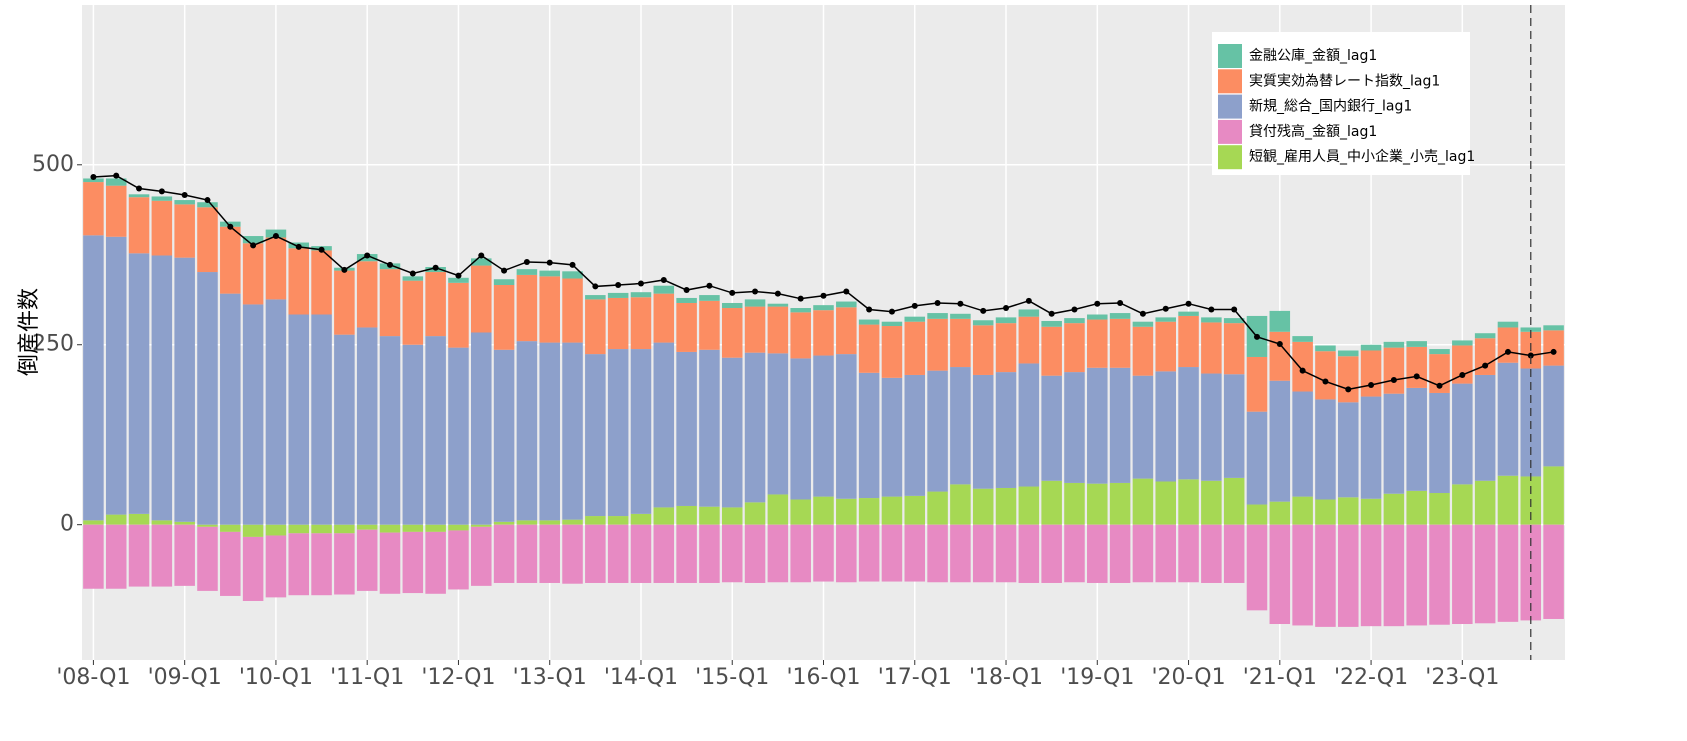 The image size is (1687, 741). I want to click on x-tick-label: '23-Q1, so click(1462, 677).